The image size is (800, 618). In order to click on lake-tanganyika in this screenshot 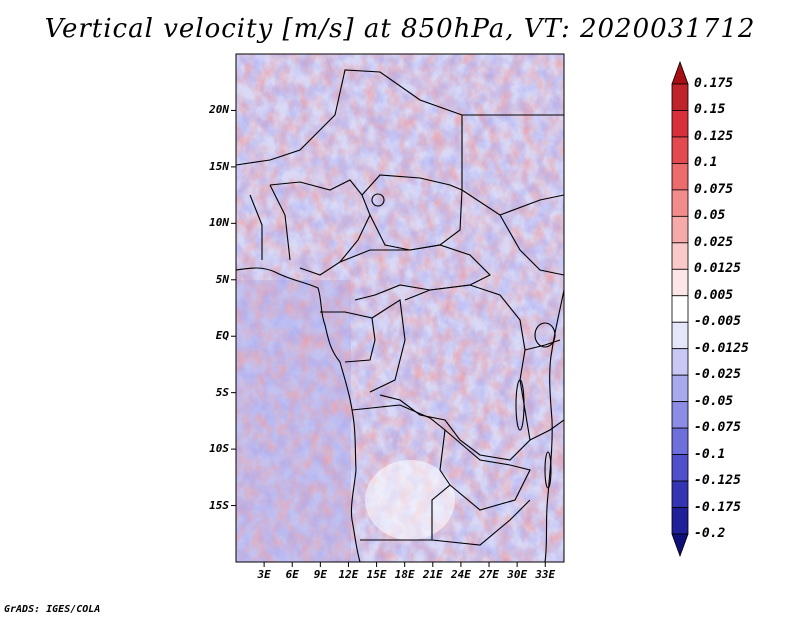, I will do `click(520, 405)`.